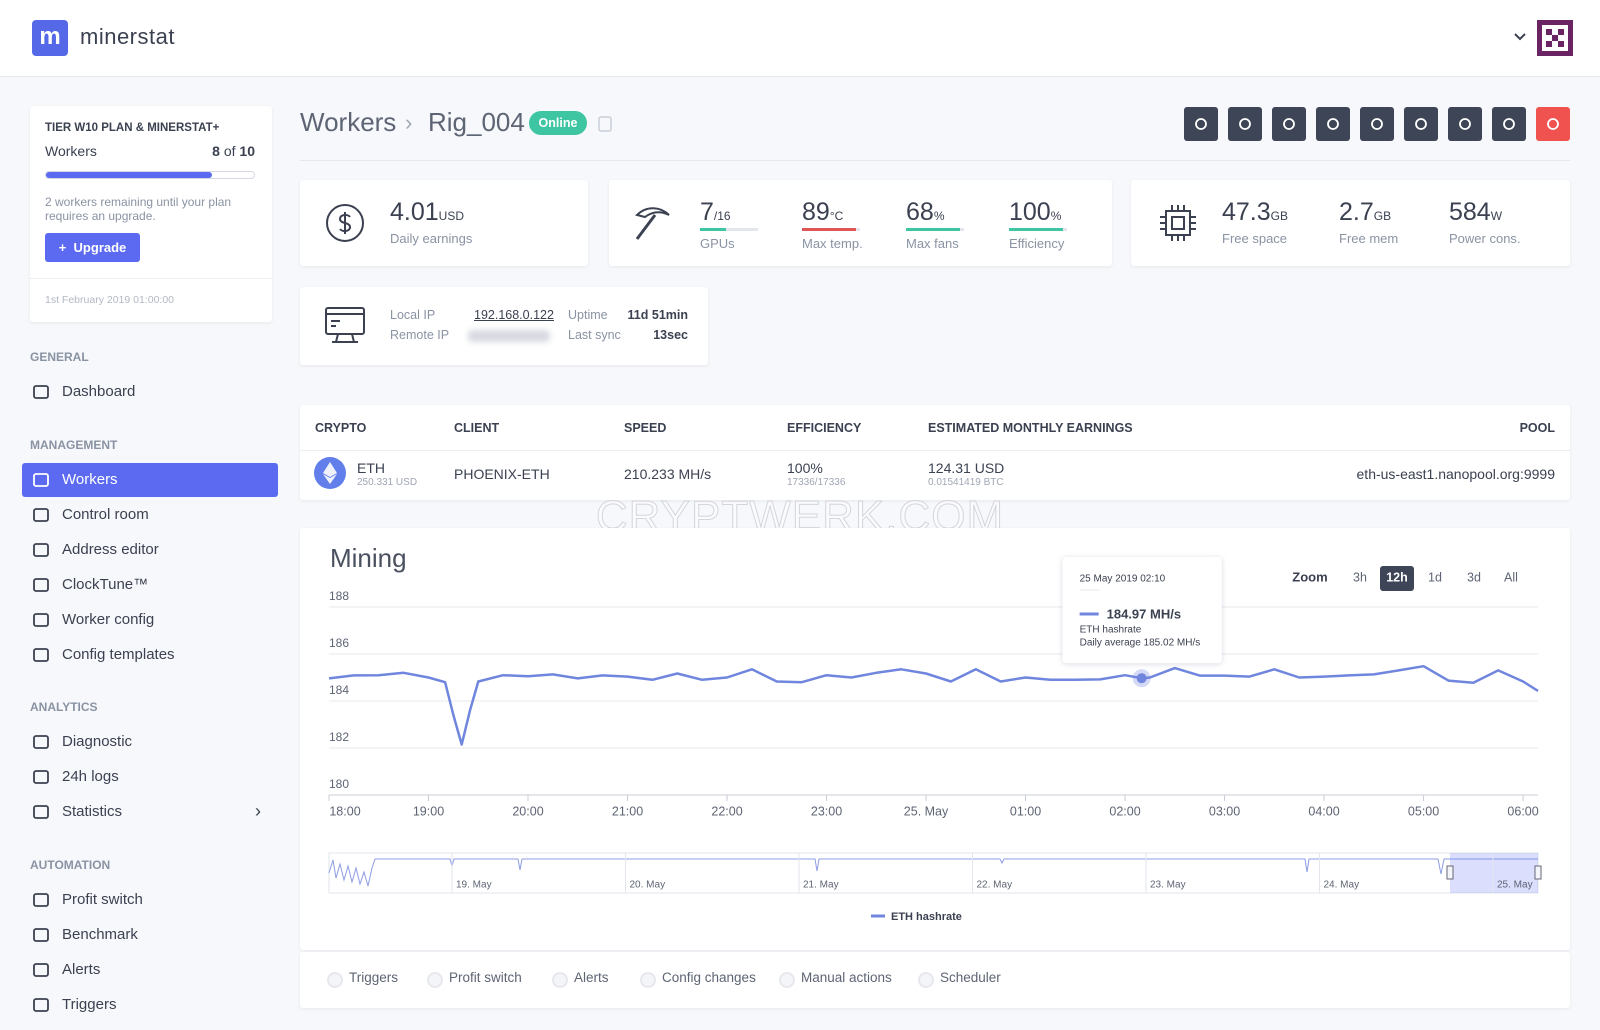  Describe the element at coordinates (97, 741) in the screenshot. I see `nav-item: Diagnostic` at that location.